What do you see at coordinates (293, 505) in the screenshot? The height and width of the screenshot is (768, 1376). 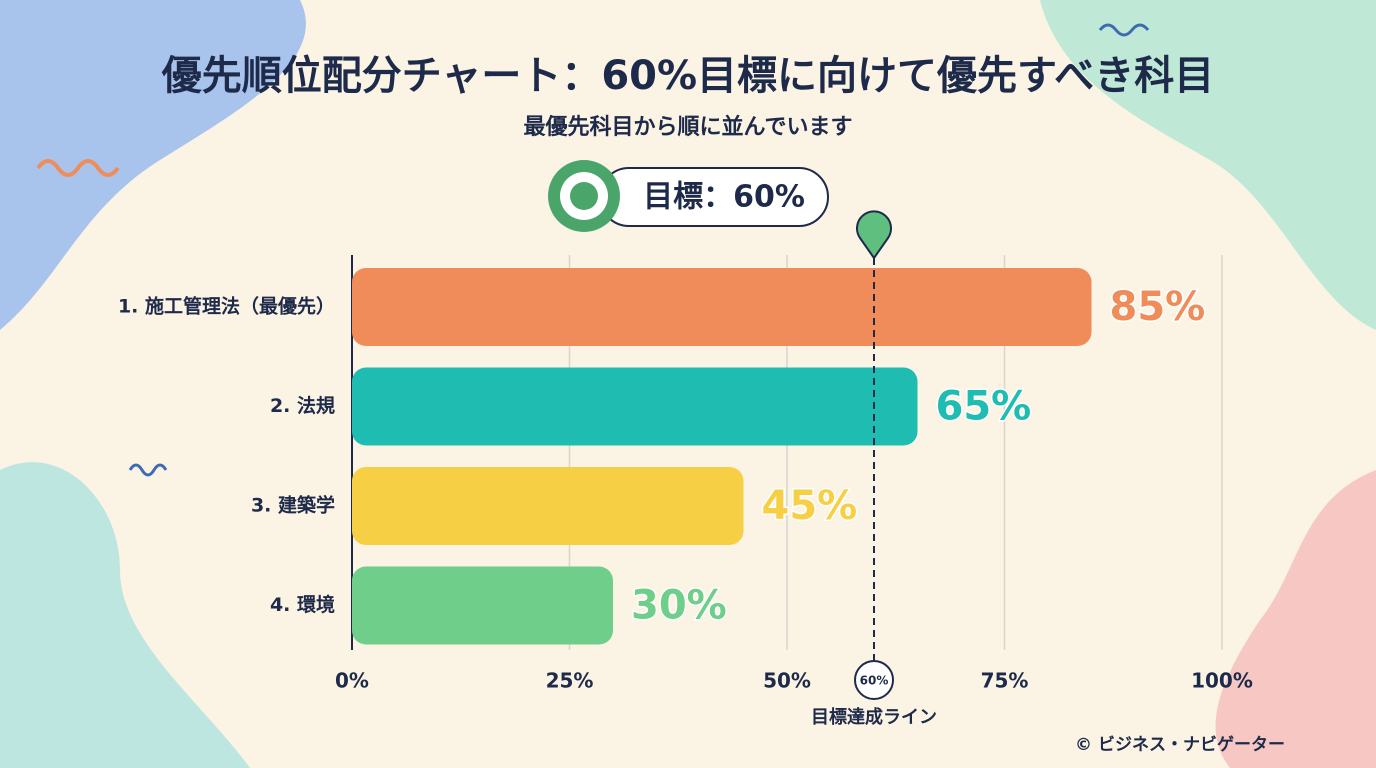 I see `y-tick-label: 3. 建築学` at bounding box center [293, 505].